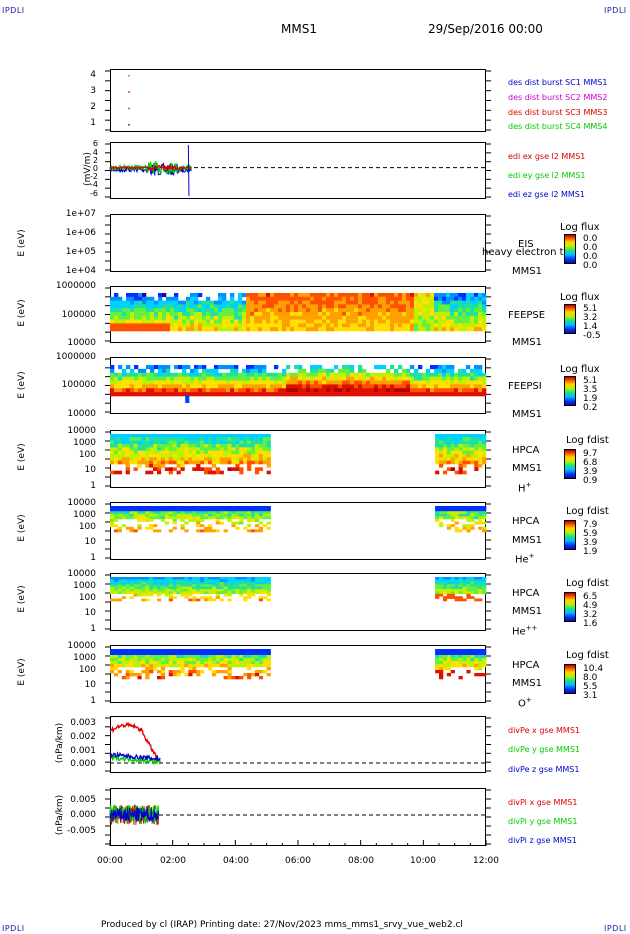 The image size is (630, 934). Describe the element at coordinates (93, 75) in the screenshot. I see `tick-label: 4` at that location.